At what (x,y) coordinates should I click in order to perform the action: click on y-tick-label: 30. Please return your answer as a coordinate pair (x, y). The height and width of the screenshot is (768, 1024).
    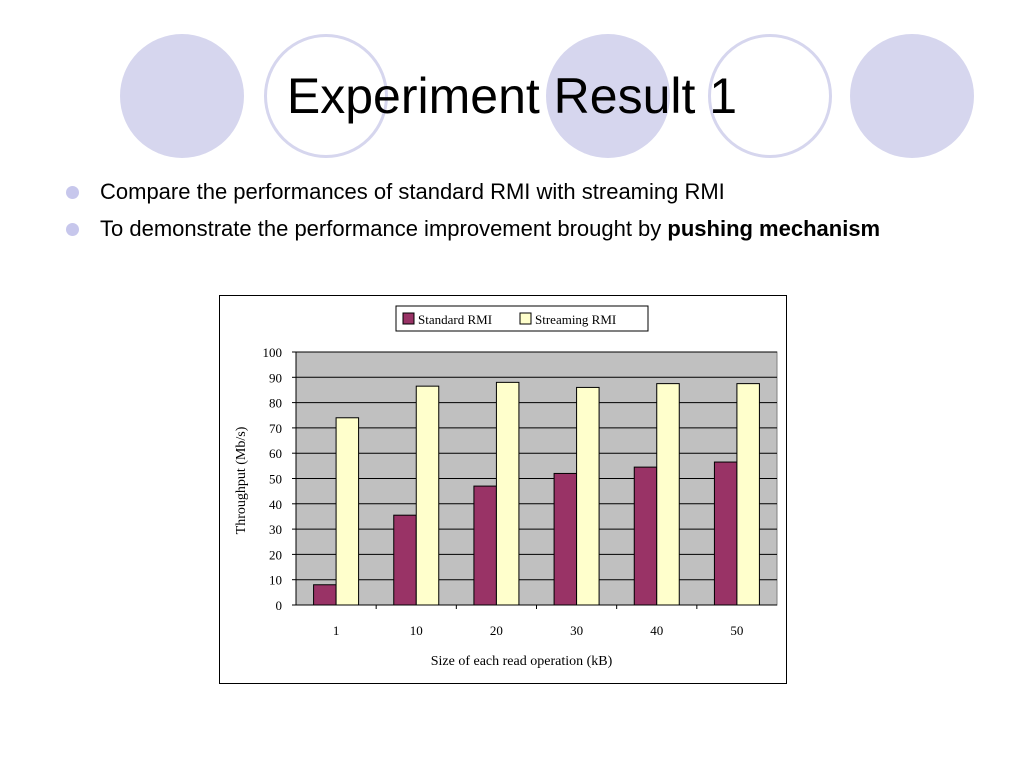
    Looking at the image, I should click on (275, 529).